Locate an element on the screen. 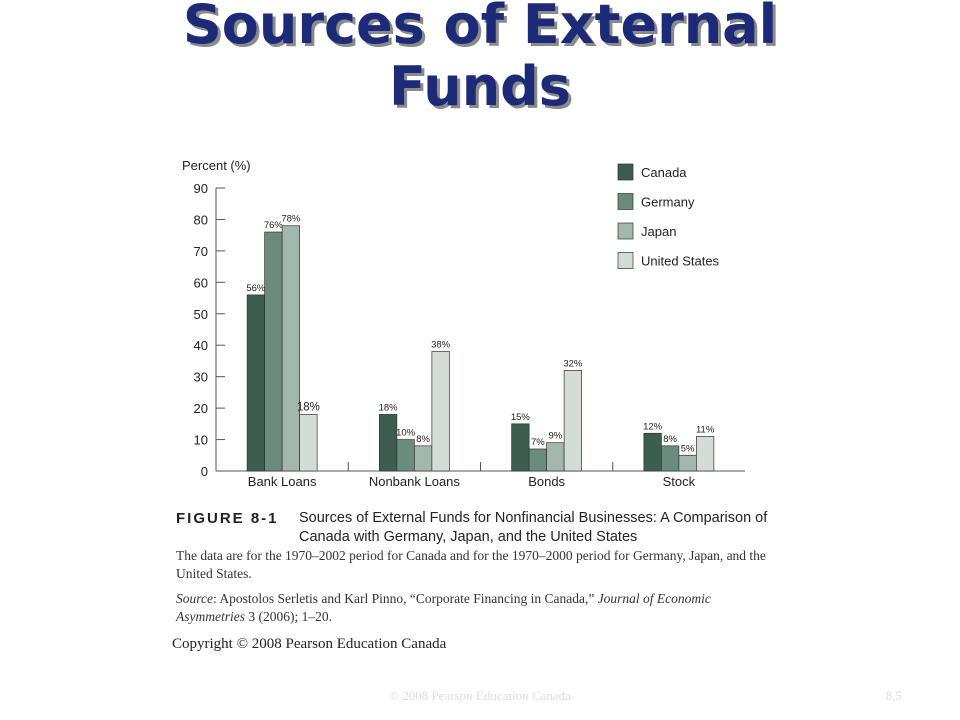 Image resolution: width=960 pixels, height=720 pixels. data-label: 12% is located at coordinates (653, 426).